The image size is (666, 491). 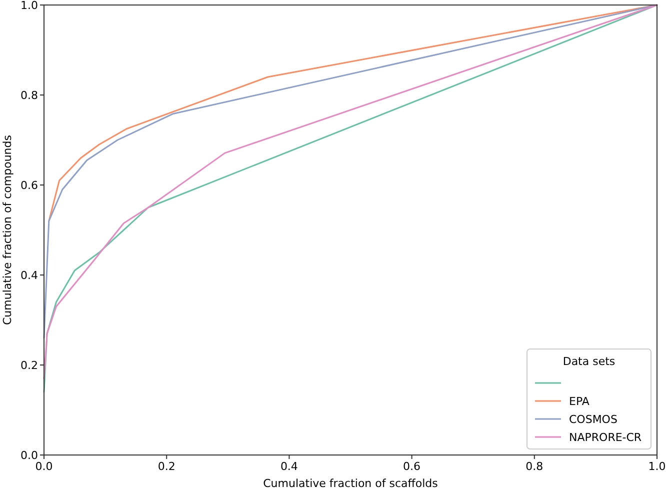 I want to click on y-tick-label: 0.8, so click(x=29, y=95).